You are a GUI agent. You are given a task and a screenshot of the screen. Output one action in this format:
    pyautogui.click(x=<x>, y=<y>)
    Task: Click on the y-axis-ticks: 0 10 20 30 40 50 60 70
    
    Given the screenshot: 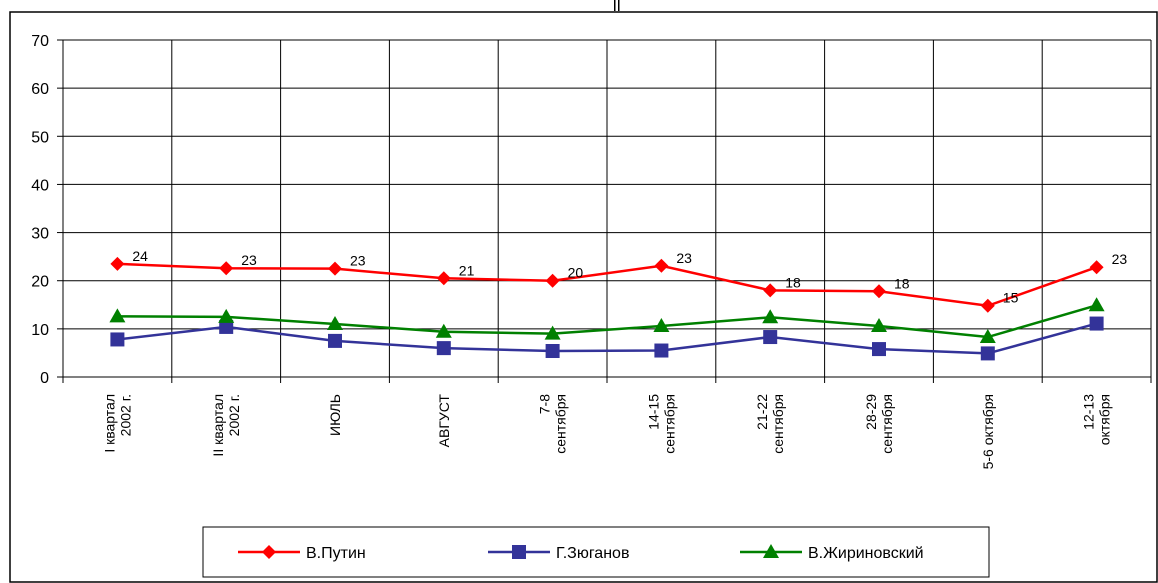 What is the action you would take?
    pyautogui.click(x=47, y=210)
    